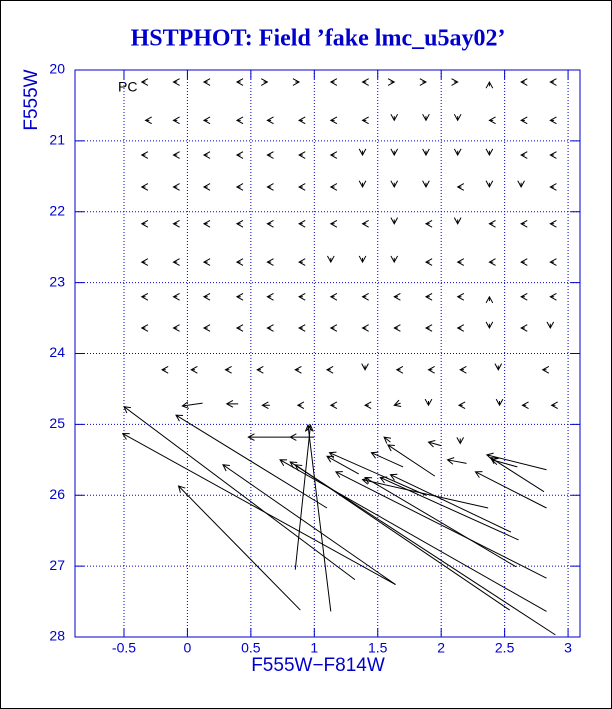 This screenshot has height=709, width=612. What do you see at coordinates (378, 648) in the screenshot?
I see `x-tick-label: 1.5` at bounding box center [378, 648].